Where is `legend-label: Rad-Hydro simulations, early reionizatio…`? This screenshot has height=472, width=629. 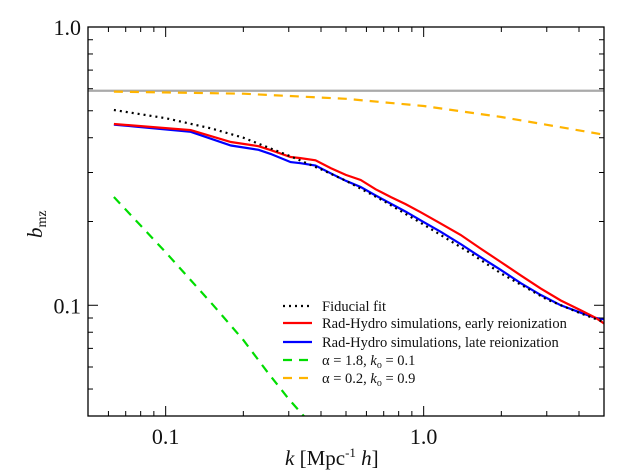
legend-label: Rad-Hydro simulations, early reionizatio… is located at coordinates (445, 324).